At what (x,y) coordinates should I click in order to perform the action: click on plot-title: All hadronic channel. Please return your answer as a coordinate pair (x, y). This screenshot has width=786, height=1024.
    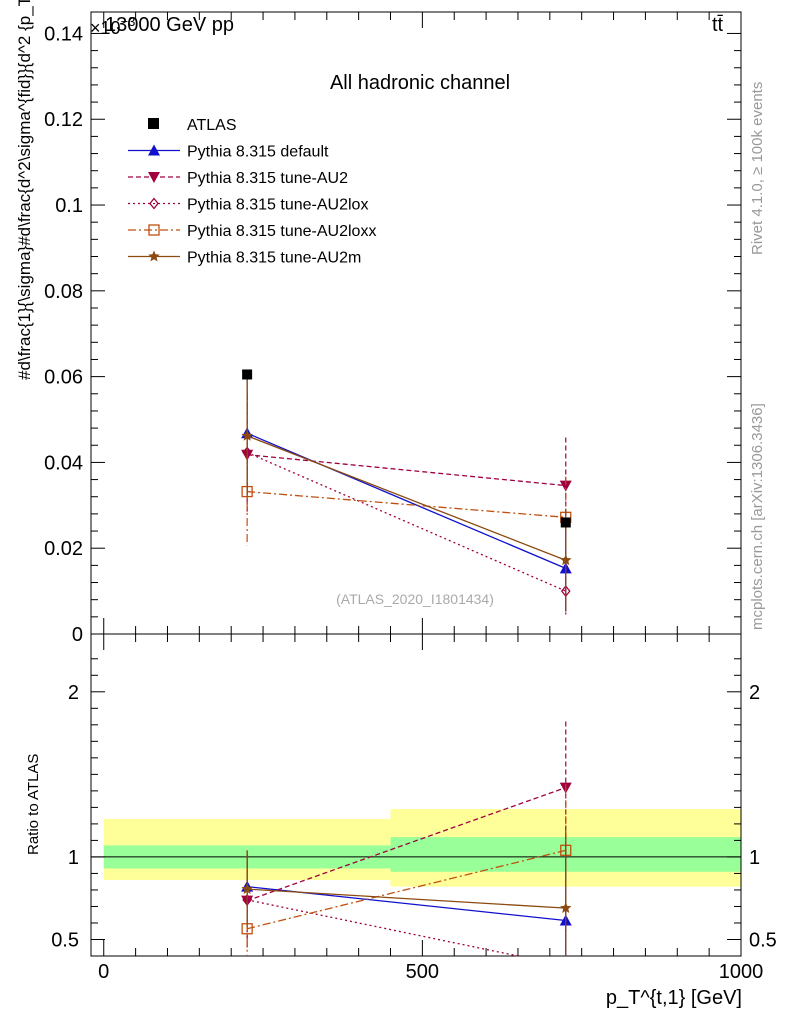
    Looking at the image, I should click on (420, 83).